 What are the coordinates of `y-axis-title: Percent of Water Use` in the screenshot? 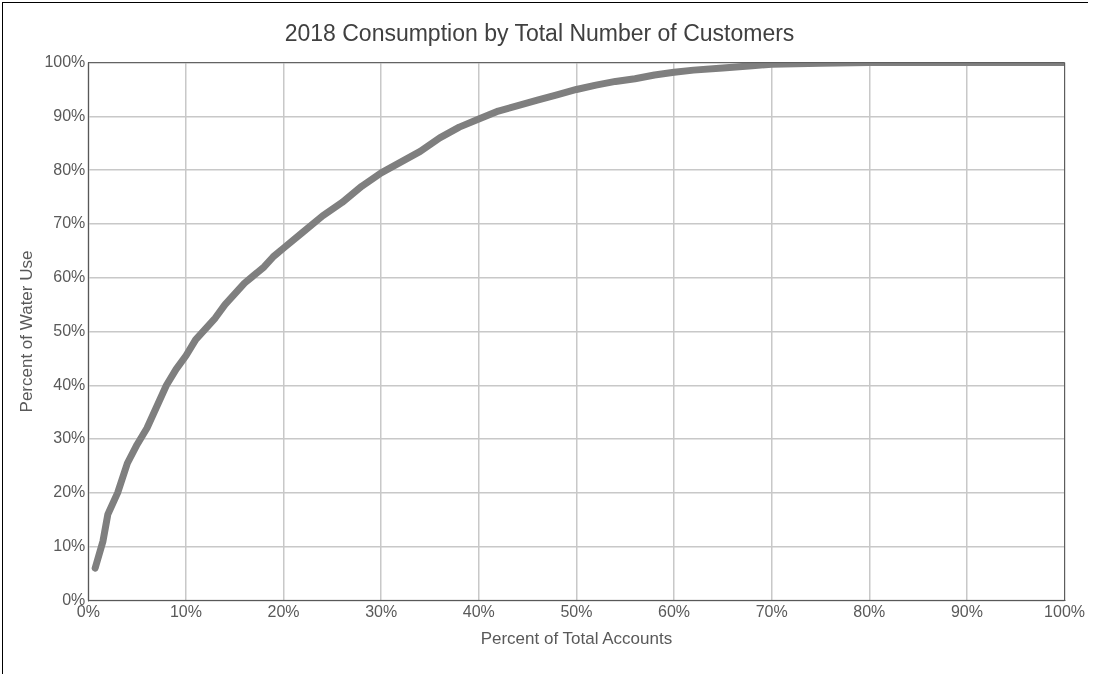 It's located at (26, 331).